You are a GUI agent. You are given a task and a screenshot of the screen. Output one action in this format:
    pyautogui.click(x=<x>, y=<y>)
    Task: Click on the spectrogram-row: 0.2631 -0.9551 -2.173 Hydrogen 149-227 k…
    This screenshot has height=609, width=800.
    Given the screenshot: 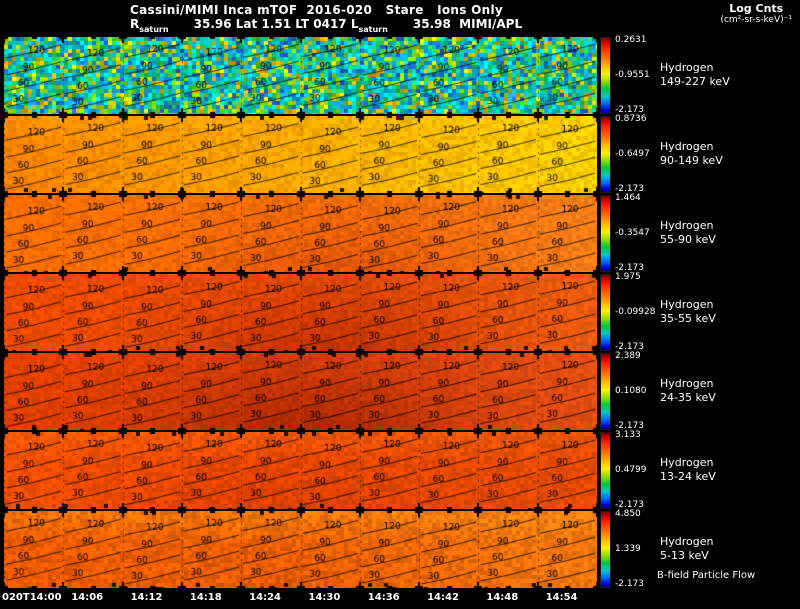 What is the action you would take?
    pyautogui.click(x=400, y=75)
    